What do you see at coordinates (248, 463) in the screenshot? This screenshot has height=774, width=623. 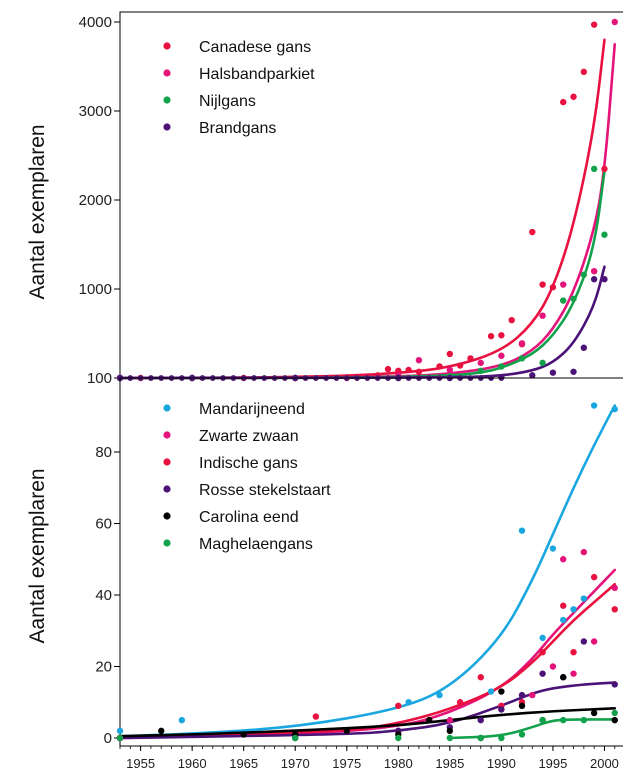 I see `legend-label: Indische gans` at bounding box center [248, 463].